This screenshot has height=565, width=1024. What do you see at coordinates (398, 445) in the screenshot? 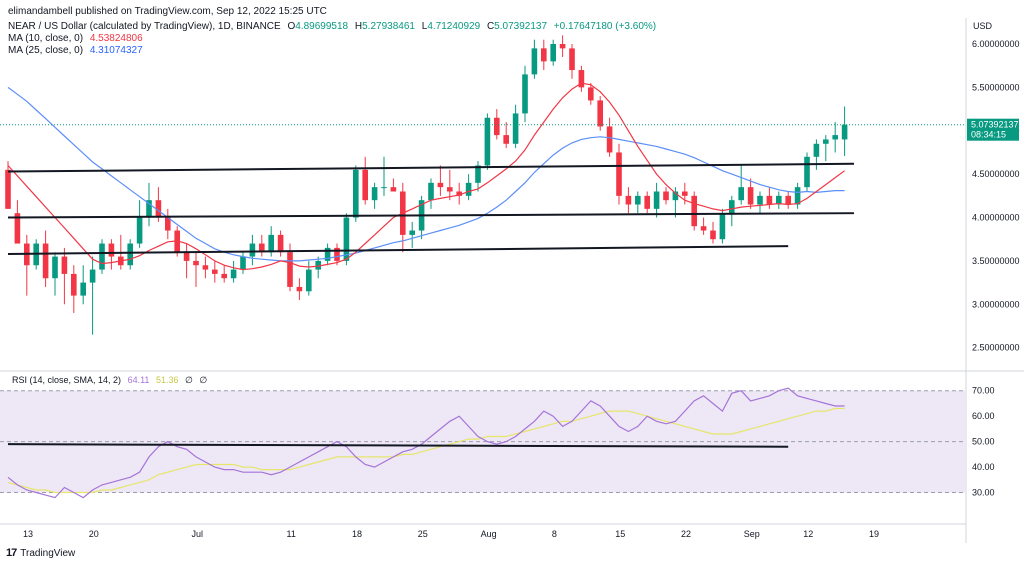
I see `rsi-trendline` at bounding box center [398, 445].